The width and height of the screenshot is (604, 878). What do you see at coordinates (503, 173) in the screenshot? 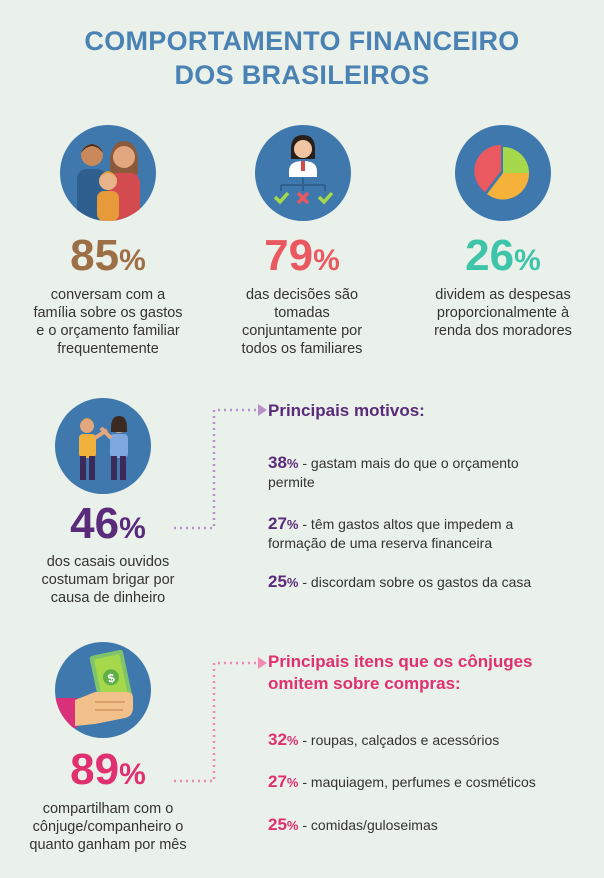
I see `pie-chart-icon` at bounding box center [503, 173].